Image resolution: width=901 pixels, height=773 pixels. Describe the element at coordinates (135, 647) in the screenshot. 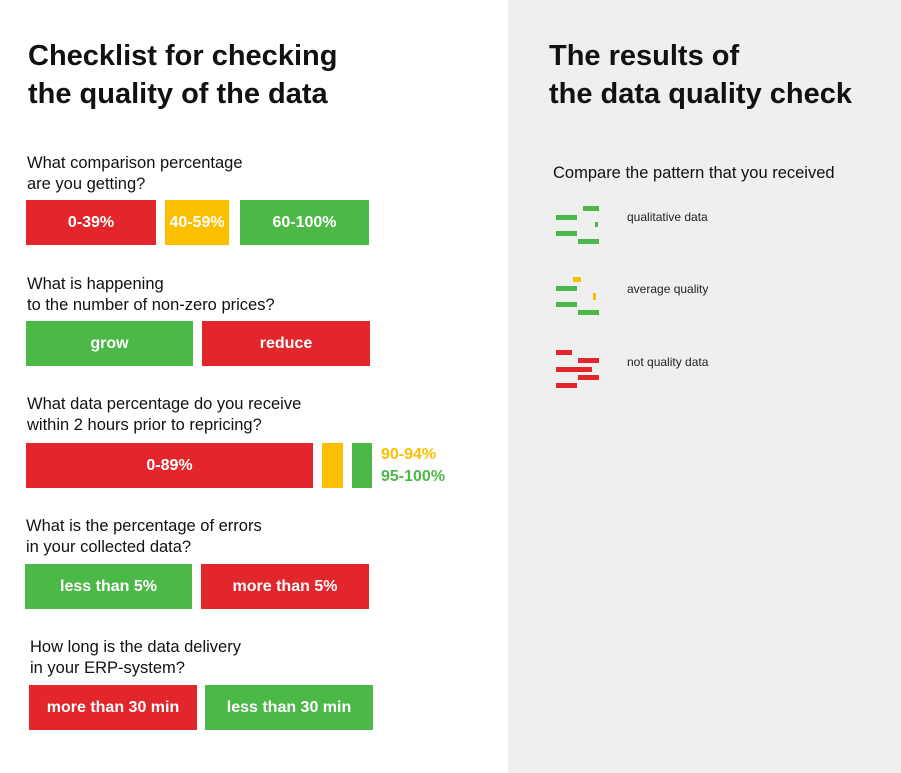

I see `question-text: How long is the data delivery` at that location.